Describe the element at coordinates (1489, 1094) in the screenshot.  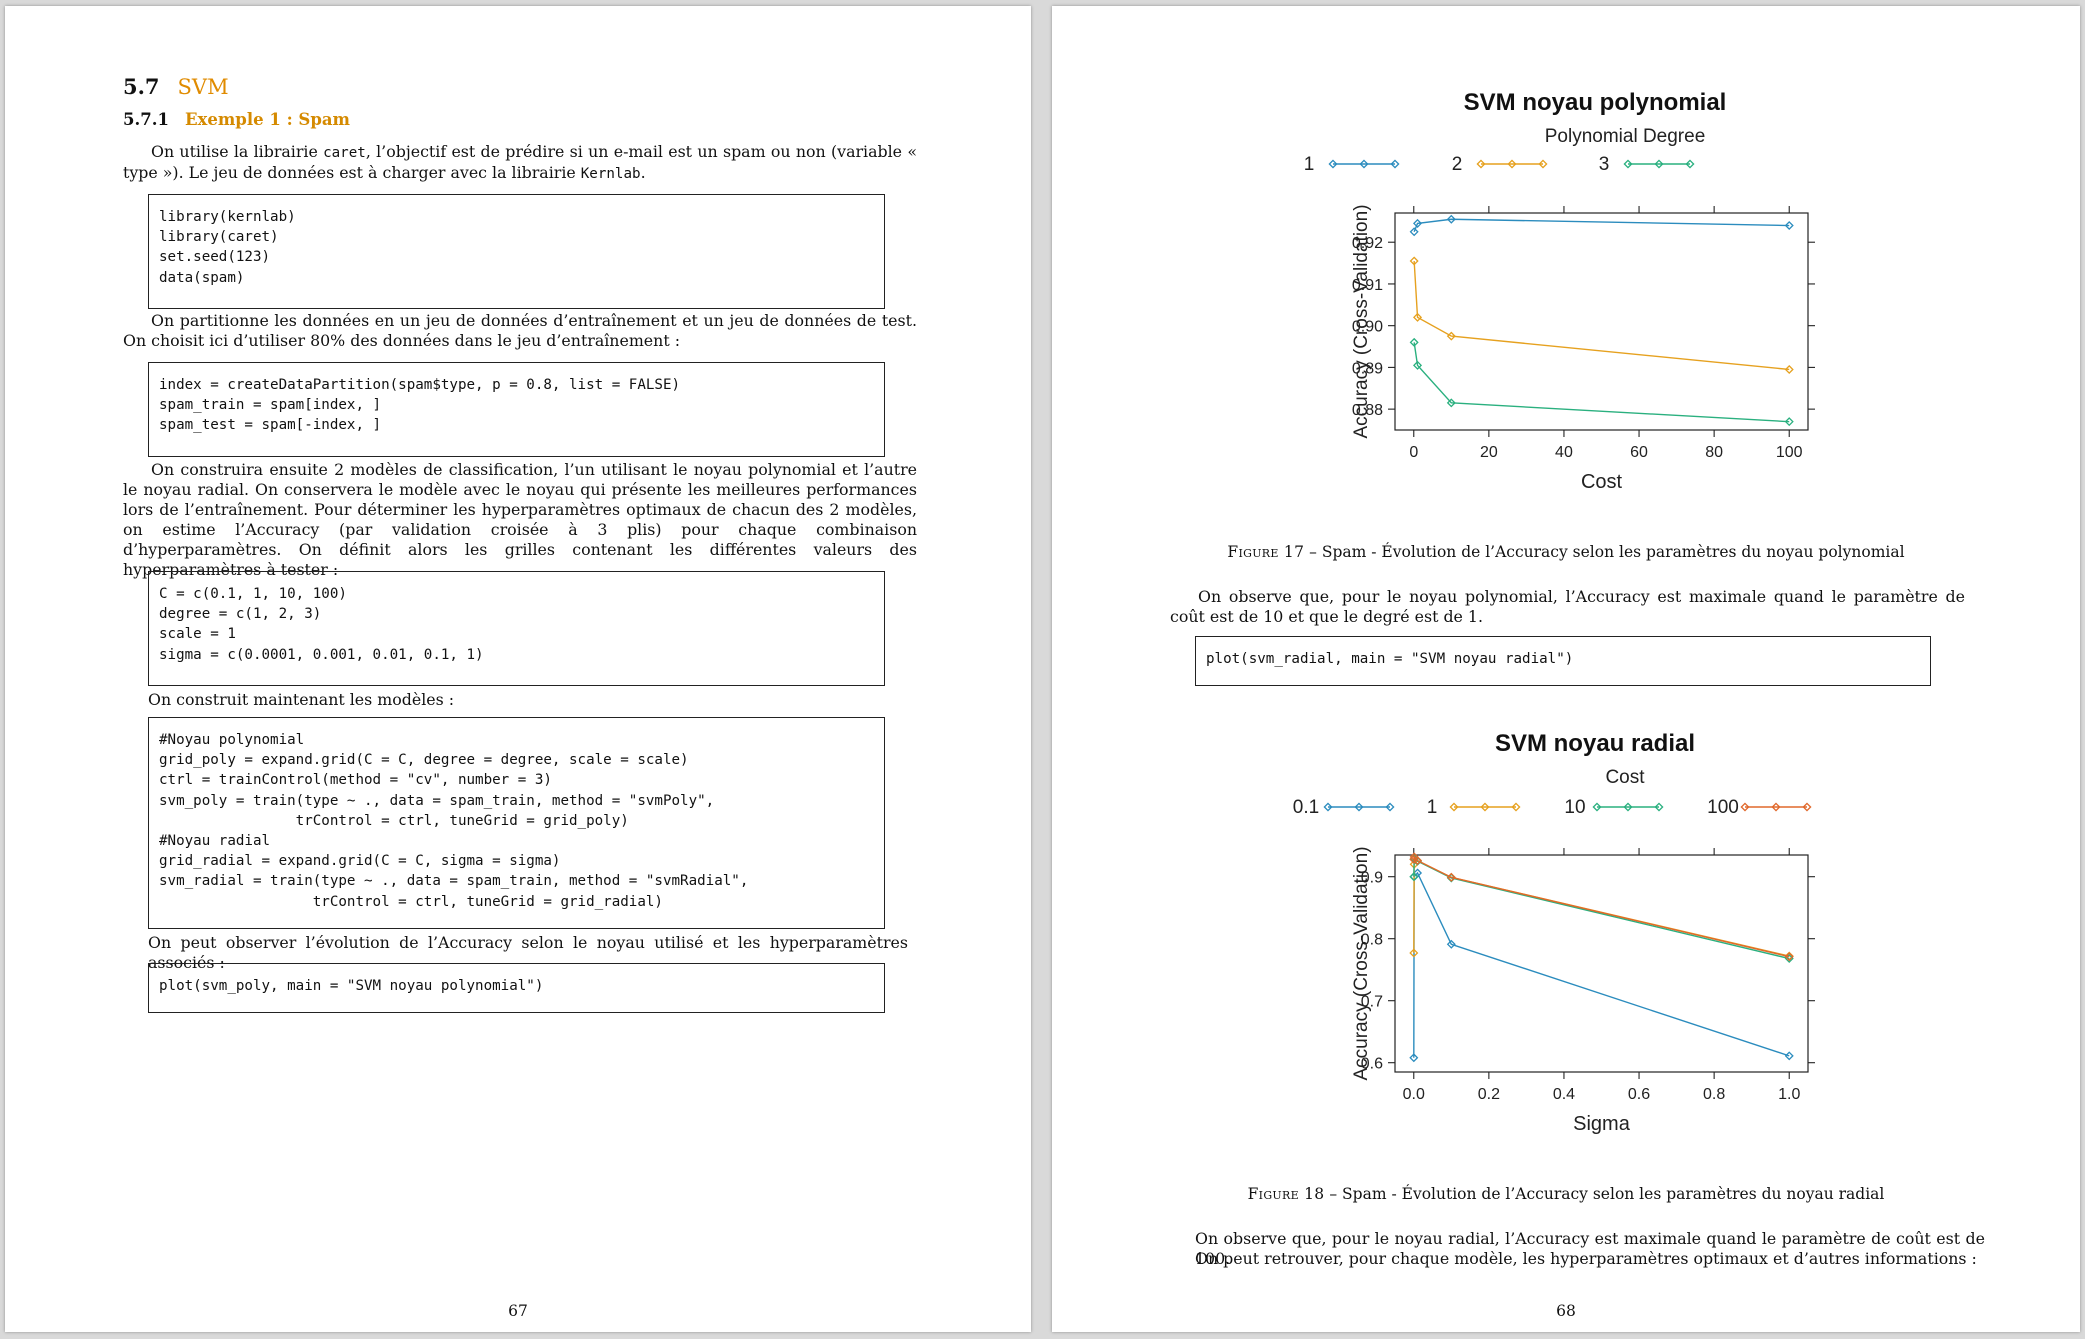
I see `x-tick-label: 0.2` at that location.